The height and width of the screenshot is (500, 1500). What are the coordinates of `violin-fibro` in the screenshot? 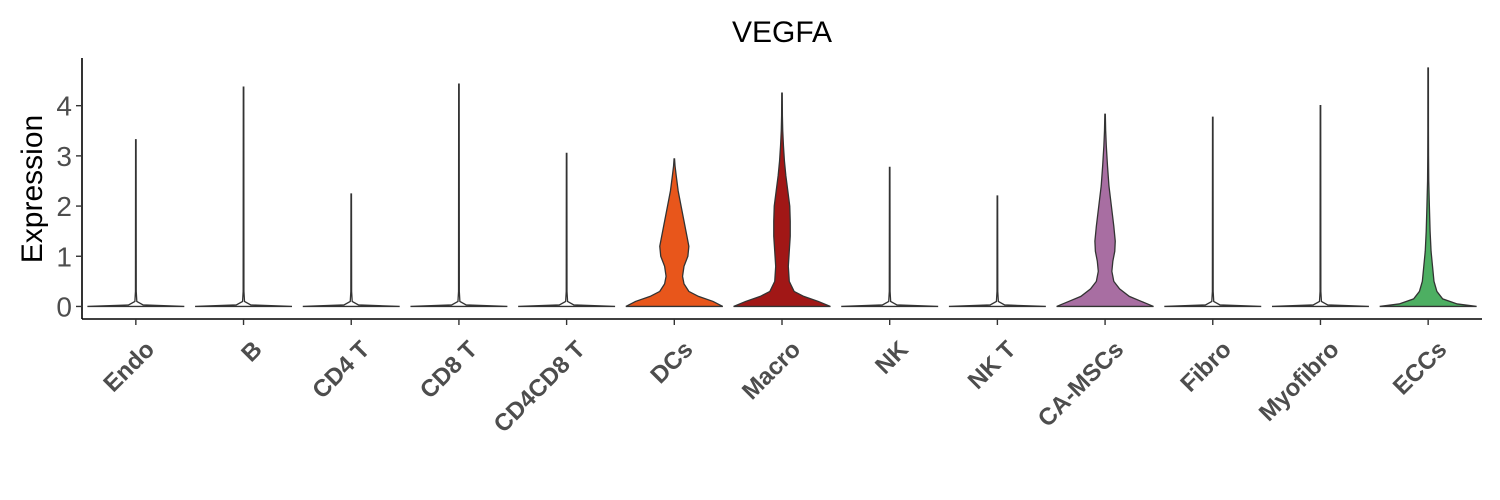 It's located at (1213, 212).